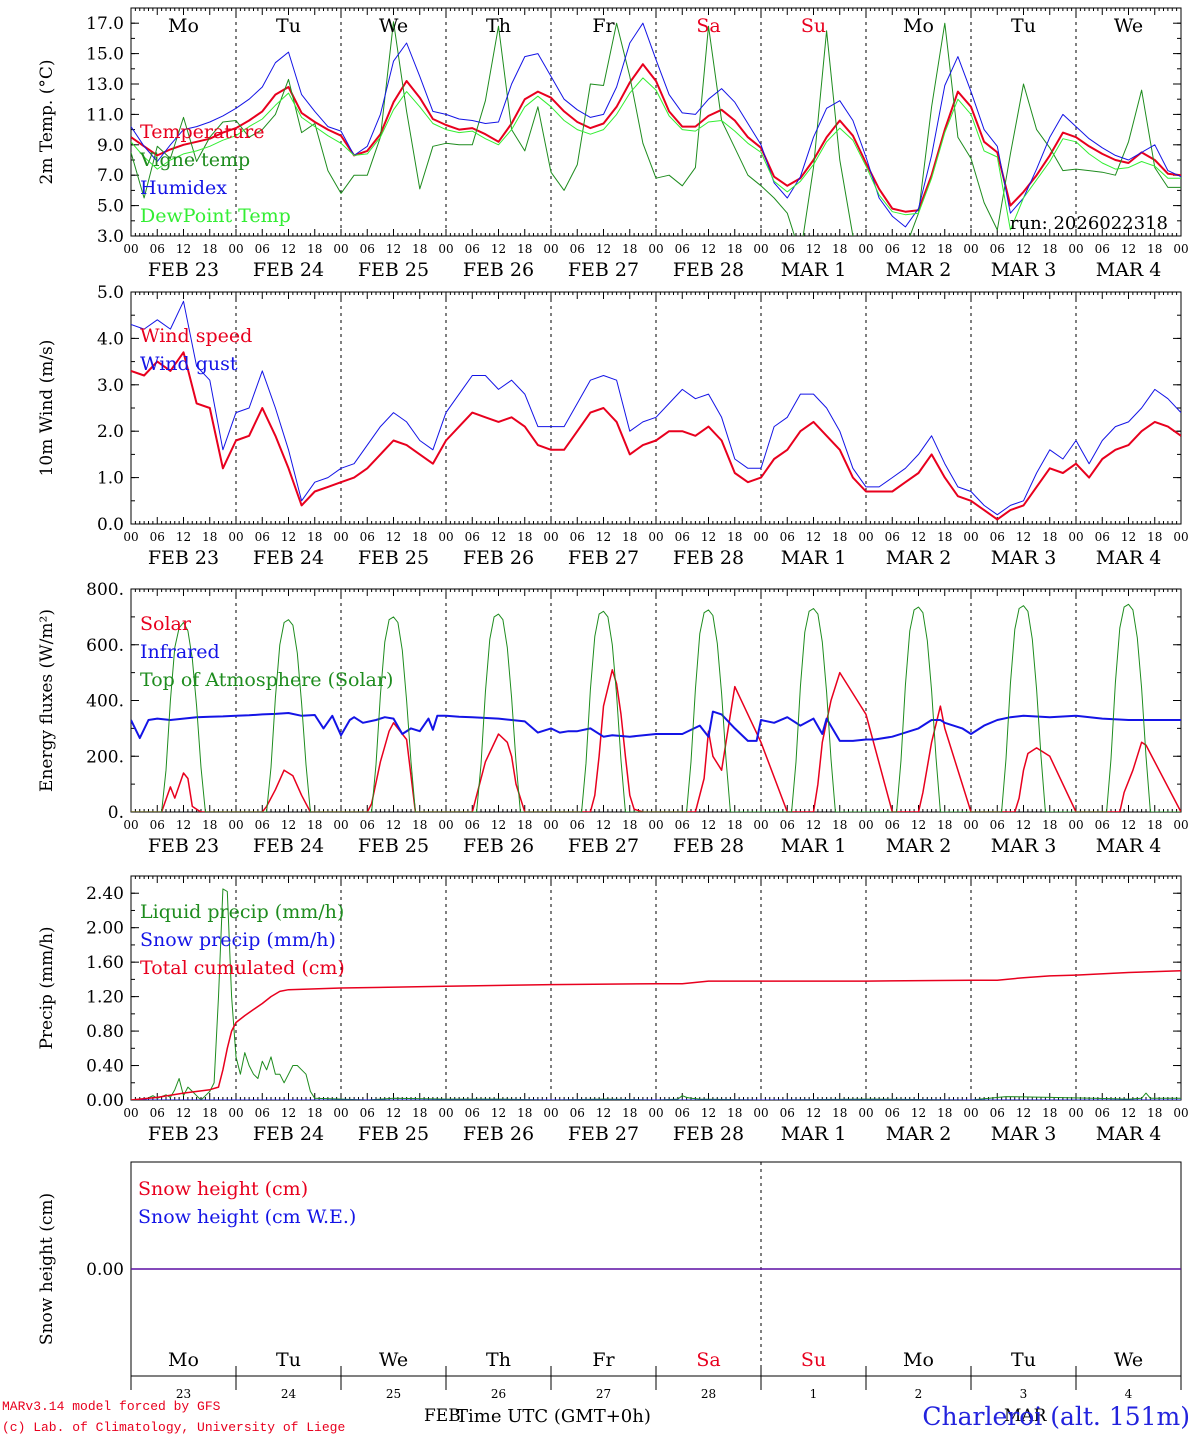  Describe the element at coordinates (47, 1269) in the screenshot. I see `y-axis-label: Snow height (cm)` at that location.